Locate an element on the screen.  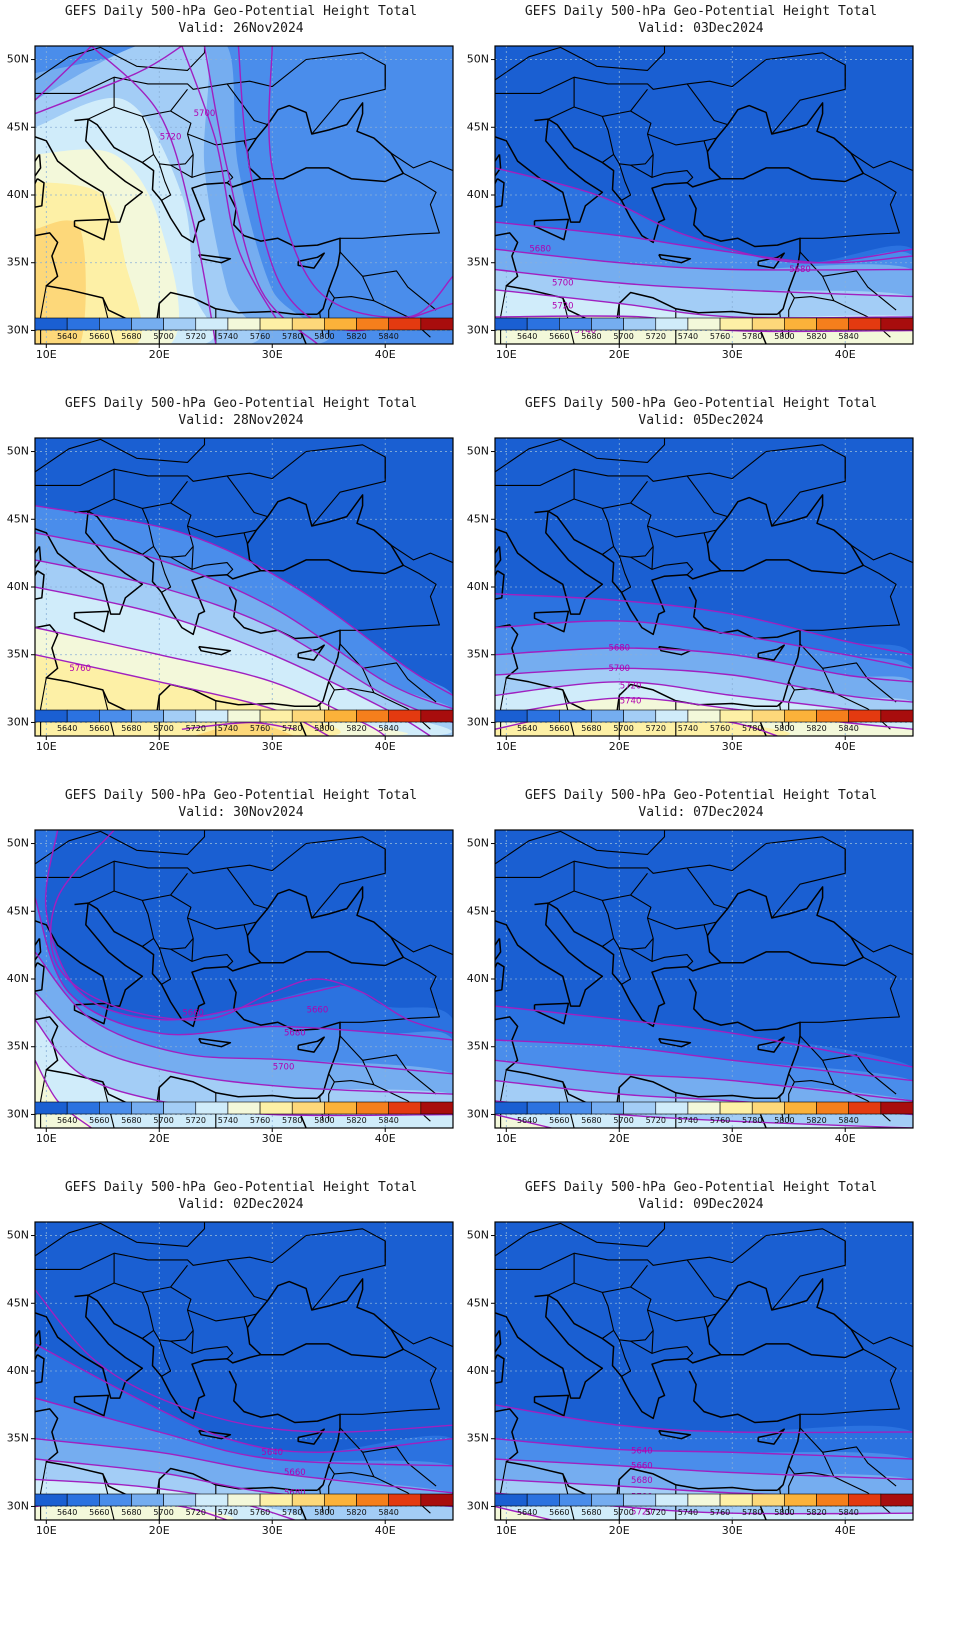
contour-lines is located at coordinates (244, 1404).